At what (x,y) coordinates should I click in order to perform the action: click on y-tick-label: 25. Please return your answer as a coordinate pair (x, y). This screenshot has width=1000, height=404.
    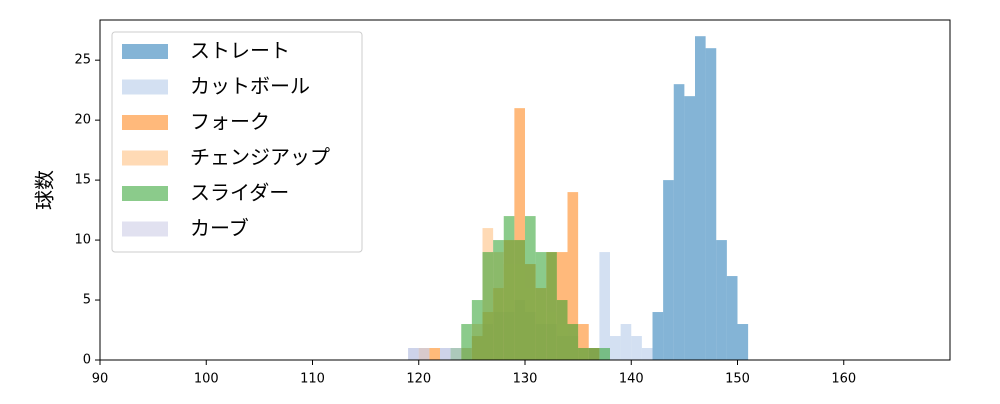
    Looking at the image, I should click on (82, 60).